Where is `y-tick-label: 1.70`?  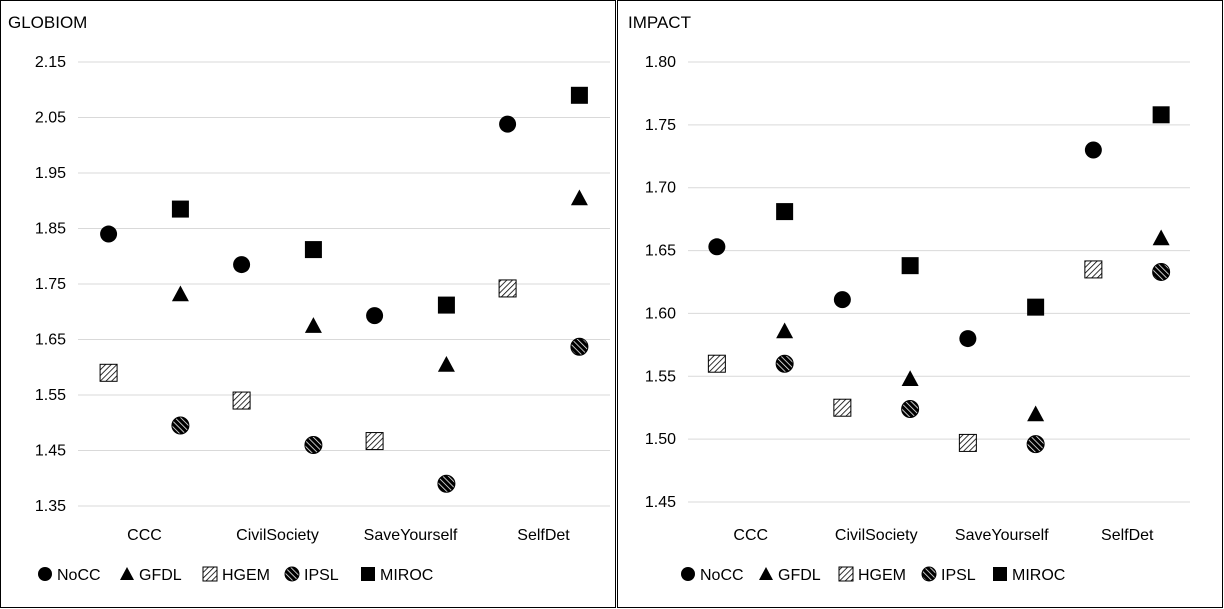
y-tick-label: 1.70 is located at coordinates (660, 188).